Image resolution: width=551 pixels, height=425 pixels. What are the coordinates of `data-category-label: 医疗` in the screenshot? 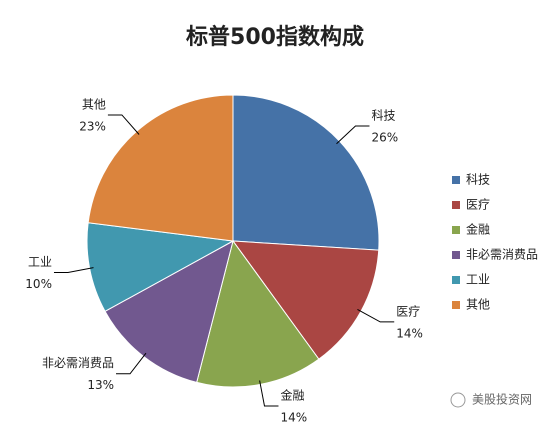 It's located at (408, 311).